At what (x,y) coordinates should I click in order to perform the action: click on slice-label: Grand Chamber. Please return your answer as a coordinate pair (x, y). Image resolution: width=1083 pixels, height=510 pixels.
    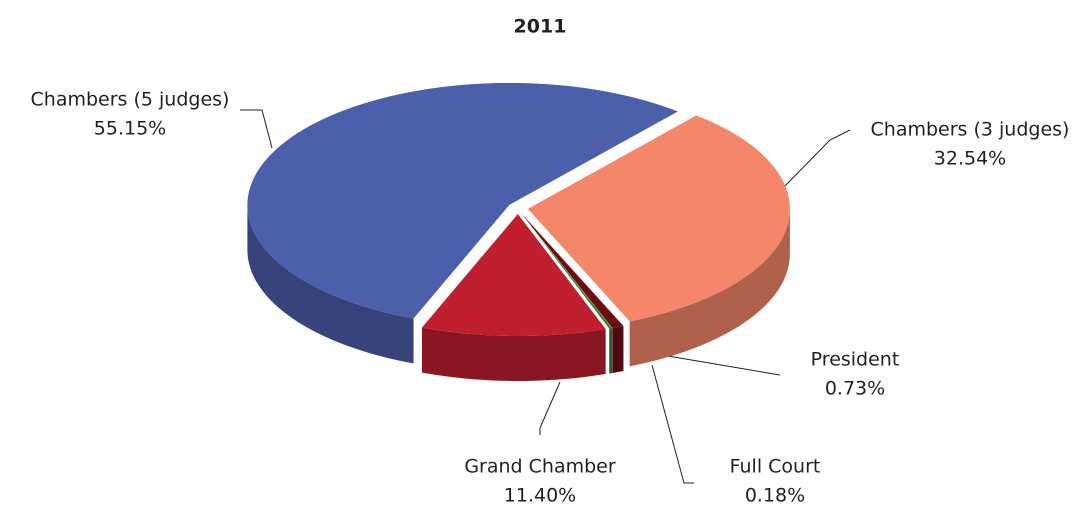
    Looking at the image, I should click on (540, 467).